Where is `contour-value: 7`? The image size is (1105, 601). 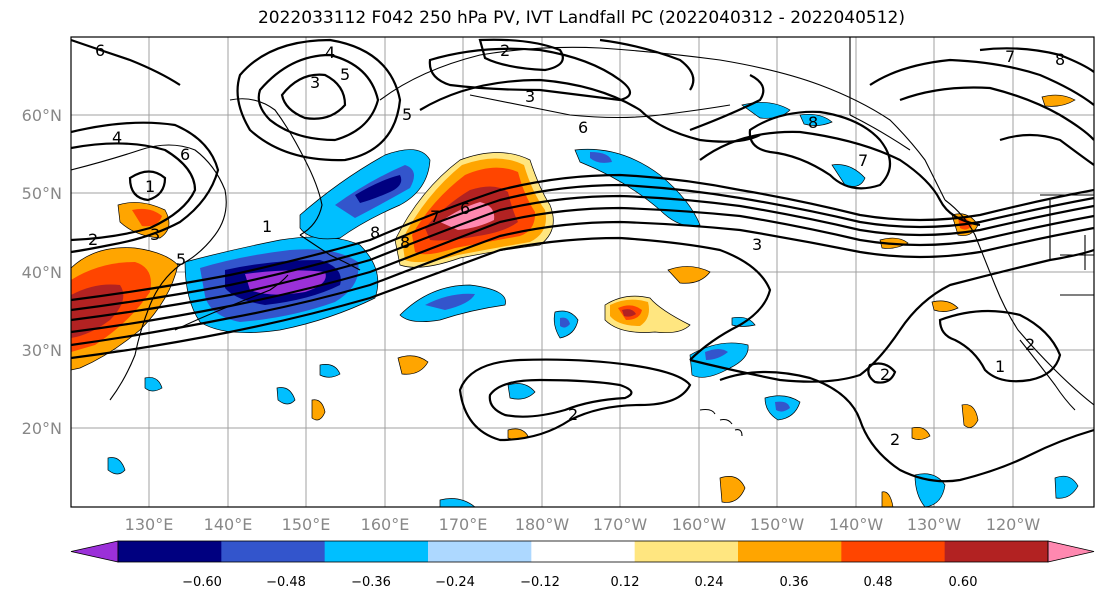 contour-value: 7 is located at coordinates (1010, 56).